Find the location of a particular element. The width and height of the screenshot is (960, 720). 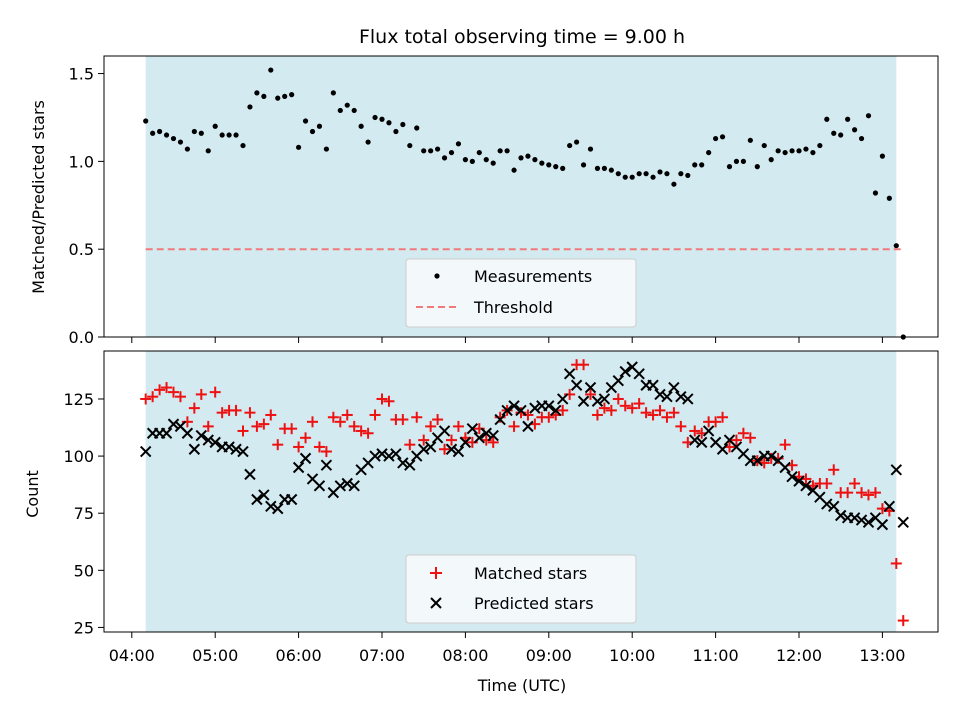

y-tick-label: 0.5 is located at coordinates (81, 249).